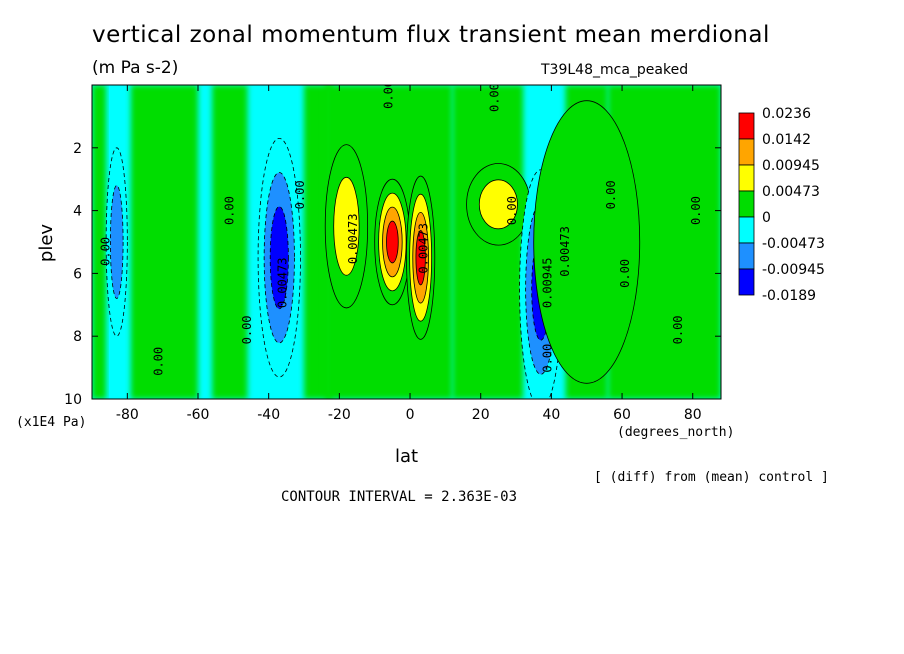 This screenshot has width=904, height=654. I want to click on y-axis-units: (x1E4 Pa), so click(51, 422).